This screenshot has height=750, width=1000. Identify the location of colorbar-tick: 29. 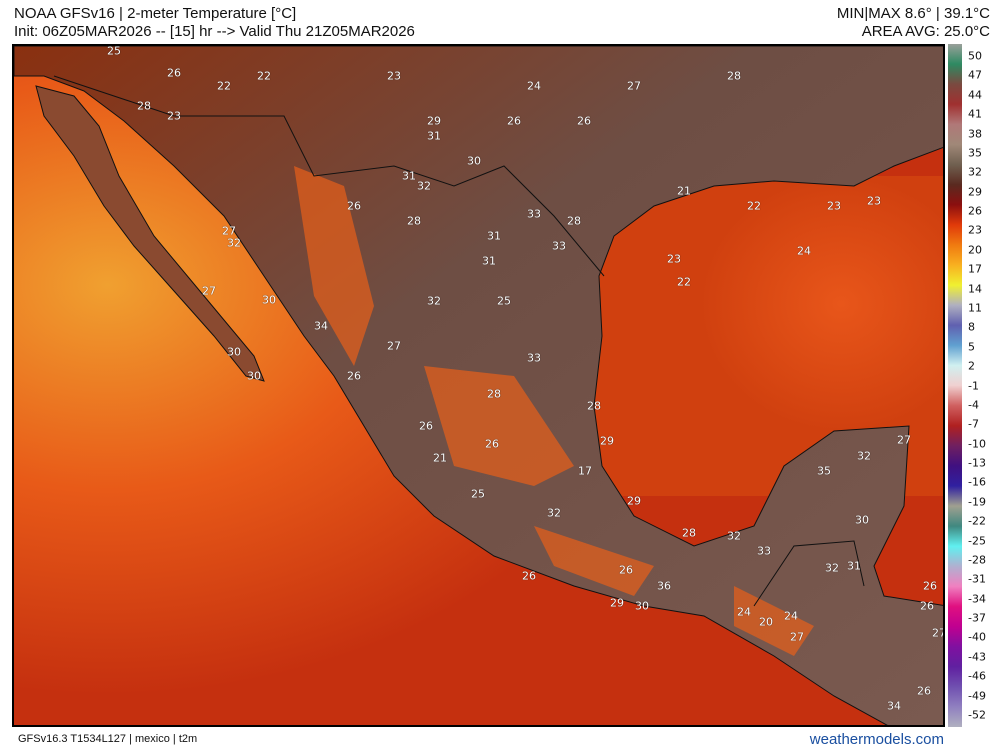
(975, 192).